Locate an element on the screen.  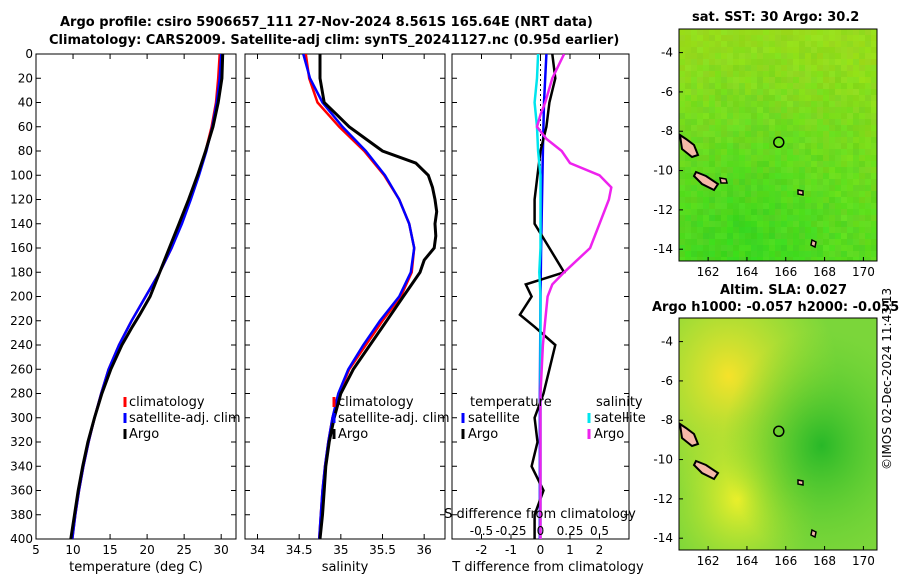
x-tick-label: 30 is located at coordinates (221, 550).